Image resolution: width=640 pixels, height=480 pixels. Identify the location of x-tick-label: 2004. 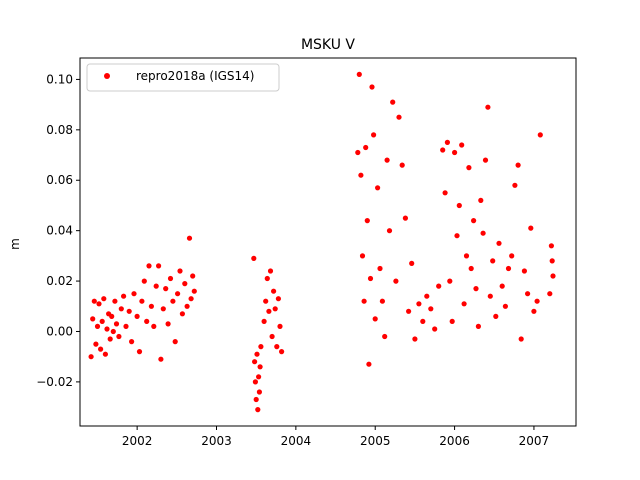
(296, 441).